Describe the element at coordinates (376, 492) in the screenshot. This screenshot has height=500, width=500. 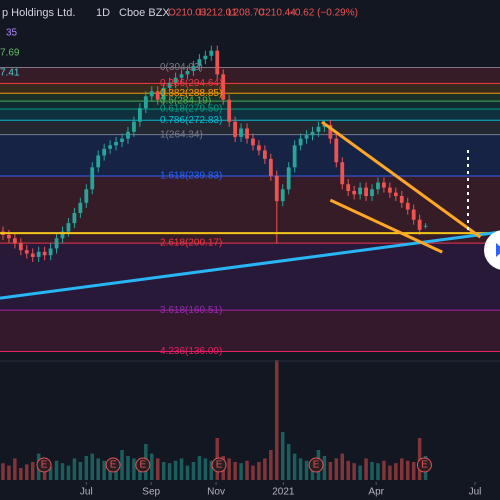
I see `x-tick-label: Apr` at that location.